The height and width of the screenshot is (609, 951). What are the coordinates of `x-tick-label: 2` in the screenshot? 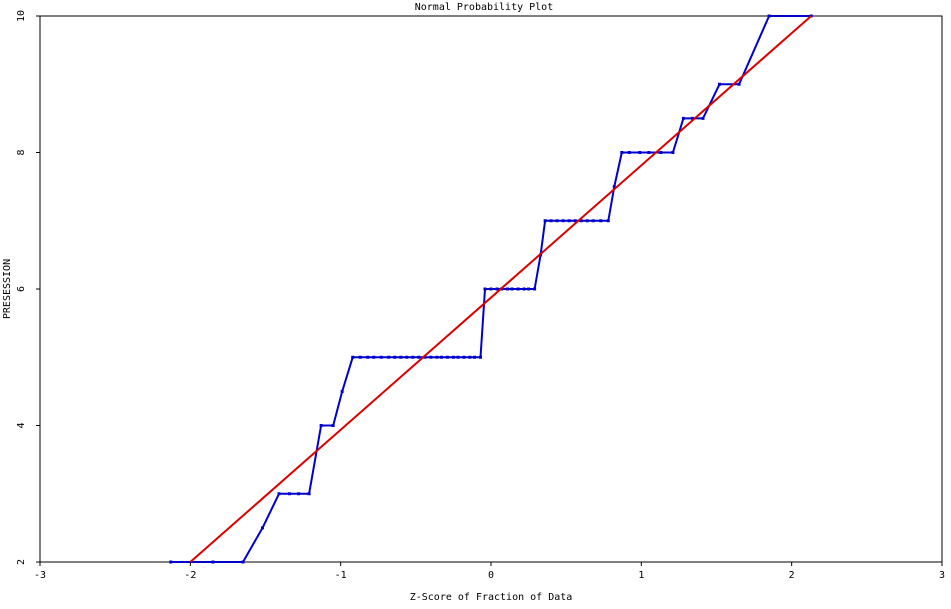 It's located at (792, 575).